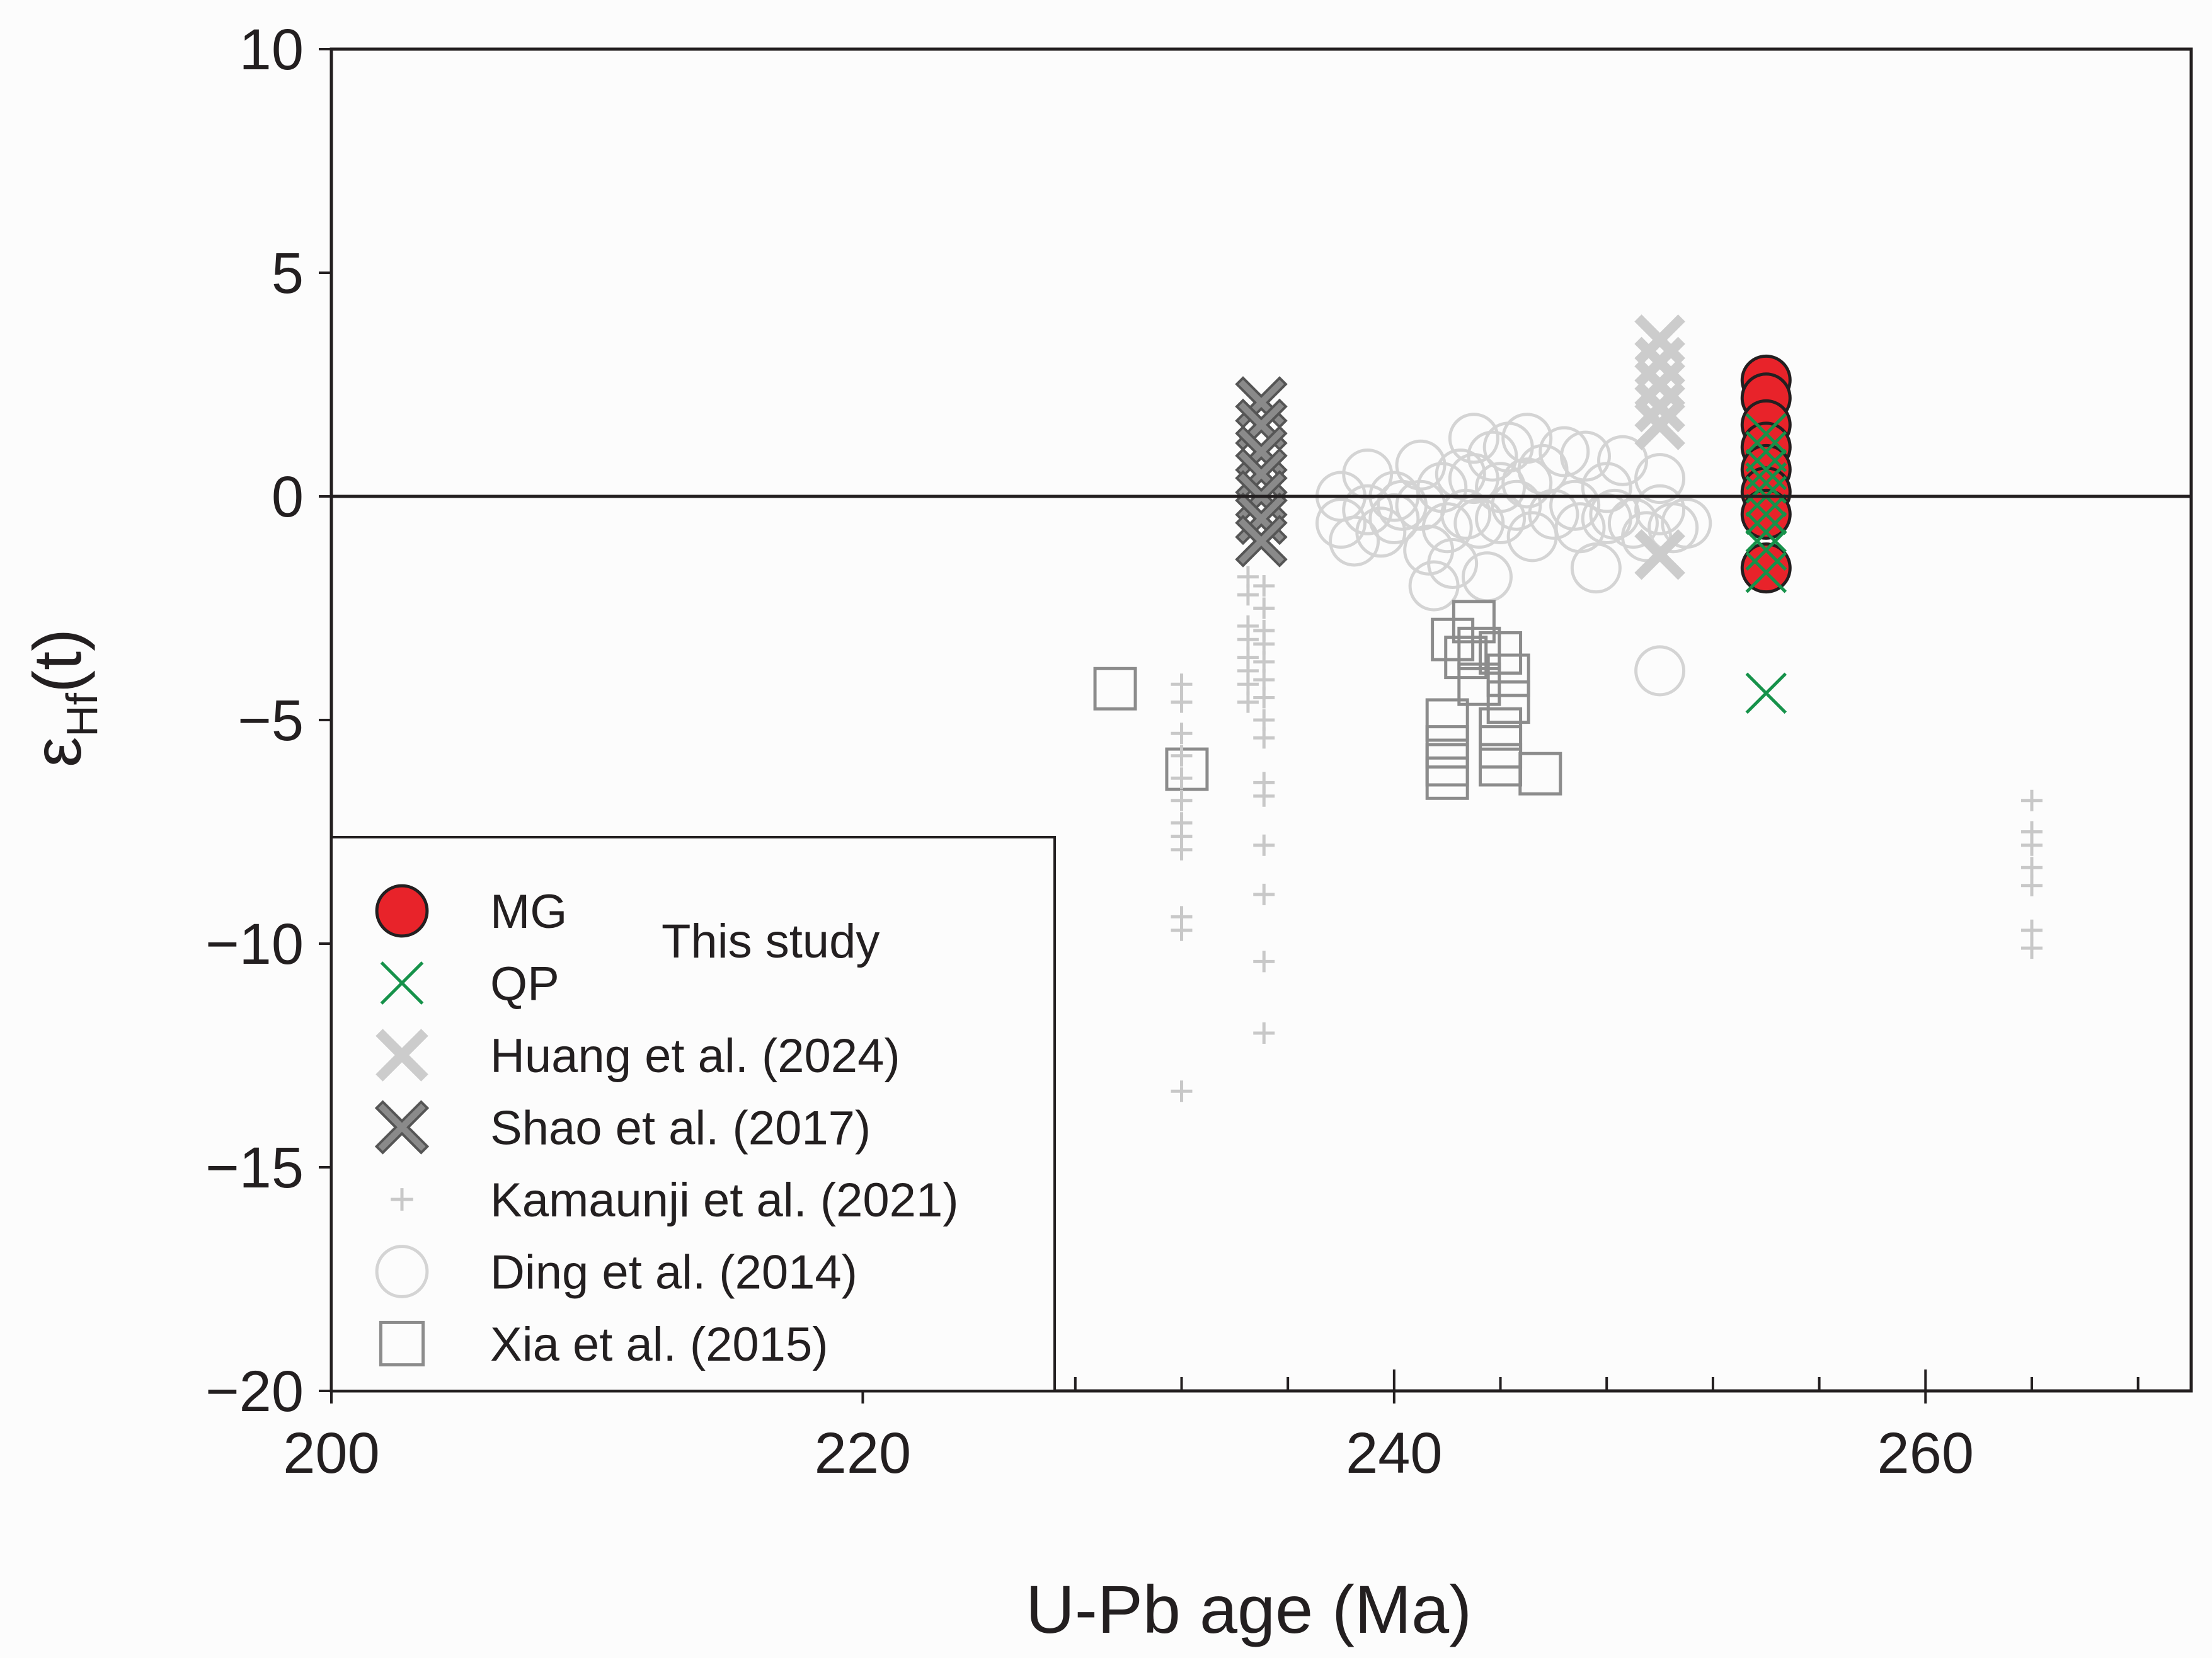 The height and width of the screenshot is (1658, 2212). I want to click on legend-label: MG, so click(528, 912).